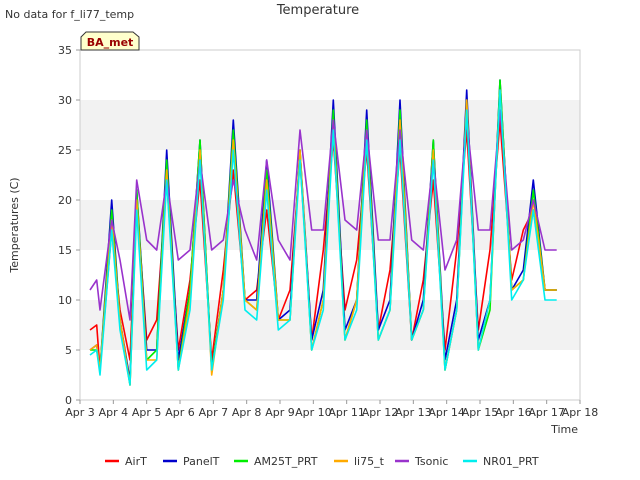 This screenshot has width=640, height=480. What do you see at coordinates (14, 225) in the screenshot?
I see `y-axis-label: Temperatures (C)` at bounding box center [14, 225].